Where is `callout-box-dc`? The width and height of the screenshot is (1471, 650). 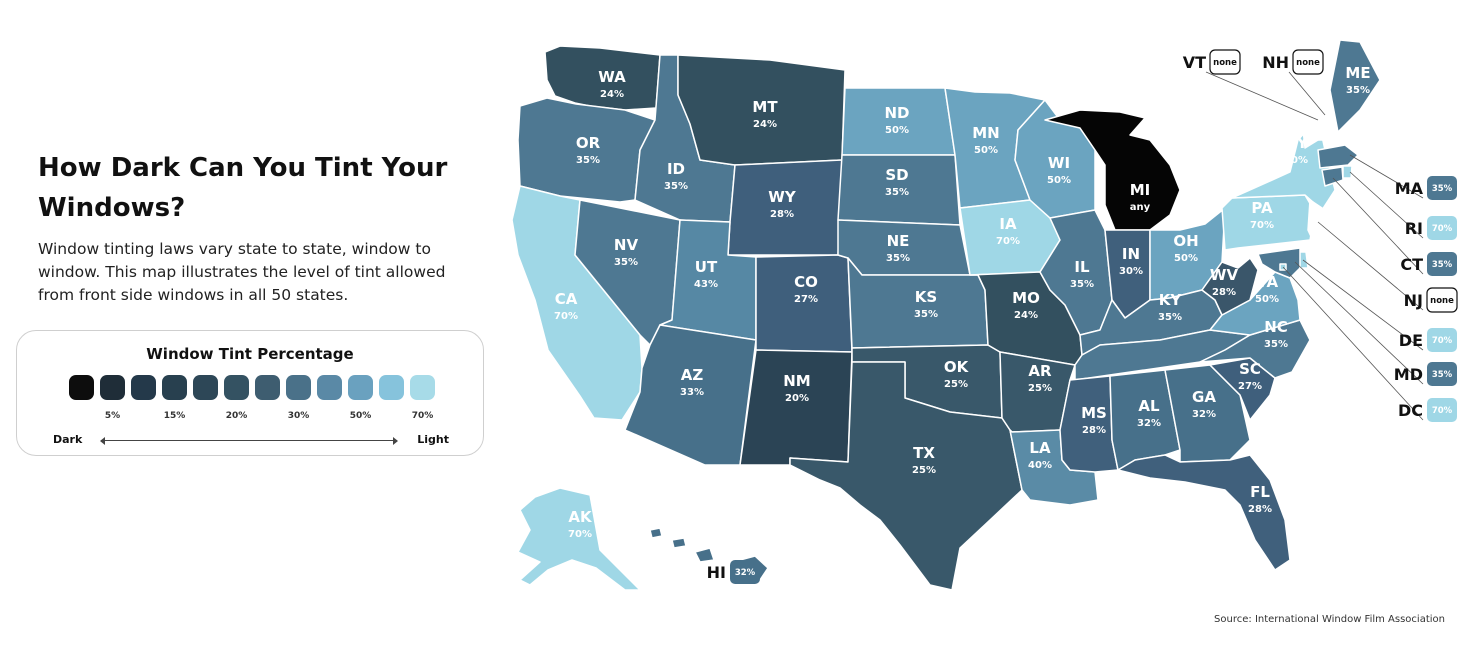 callout-box-dc is located at coordinates (1442, 410).